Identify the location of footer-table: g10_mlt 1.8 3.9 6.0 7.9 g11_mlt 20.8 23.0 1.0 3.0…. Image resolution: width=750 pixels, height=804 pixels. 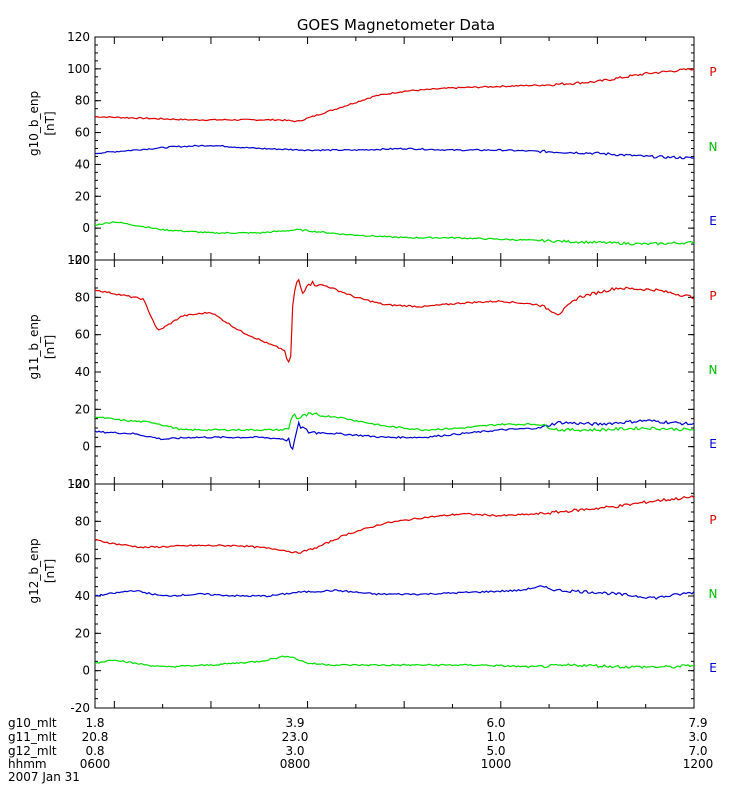
(360, 750).